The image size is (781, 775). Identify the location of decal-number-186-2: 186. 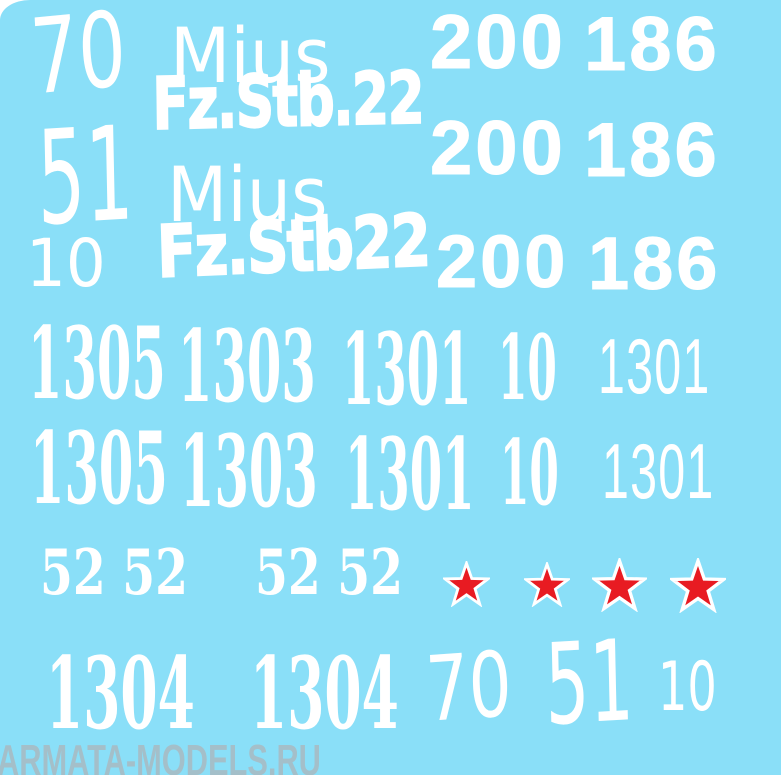
(652, 150).